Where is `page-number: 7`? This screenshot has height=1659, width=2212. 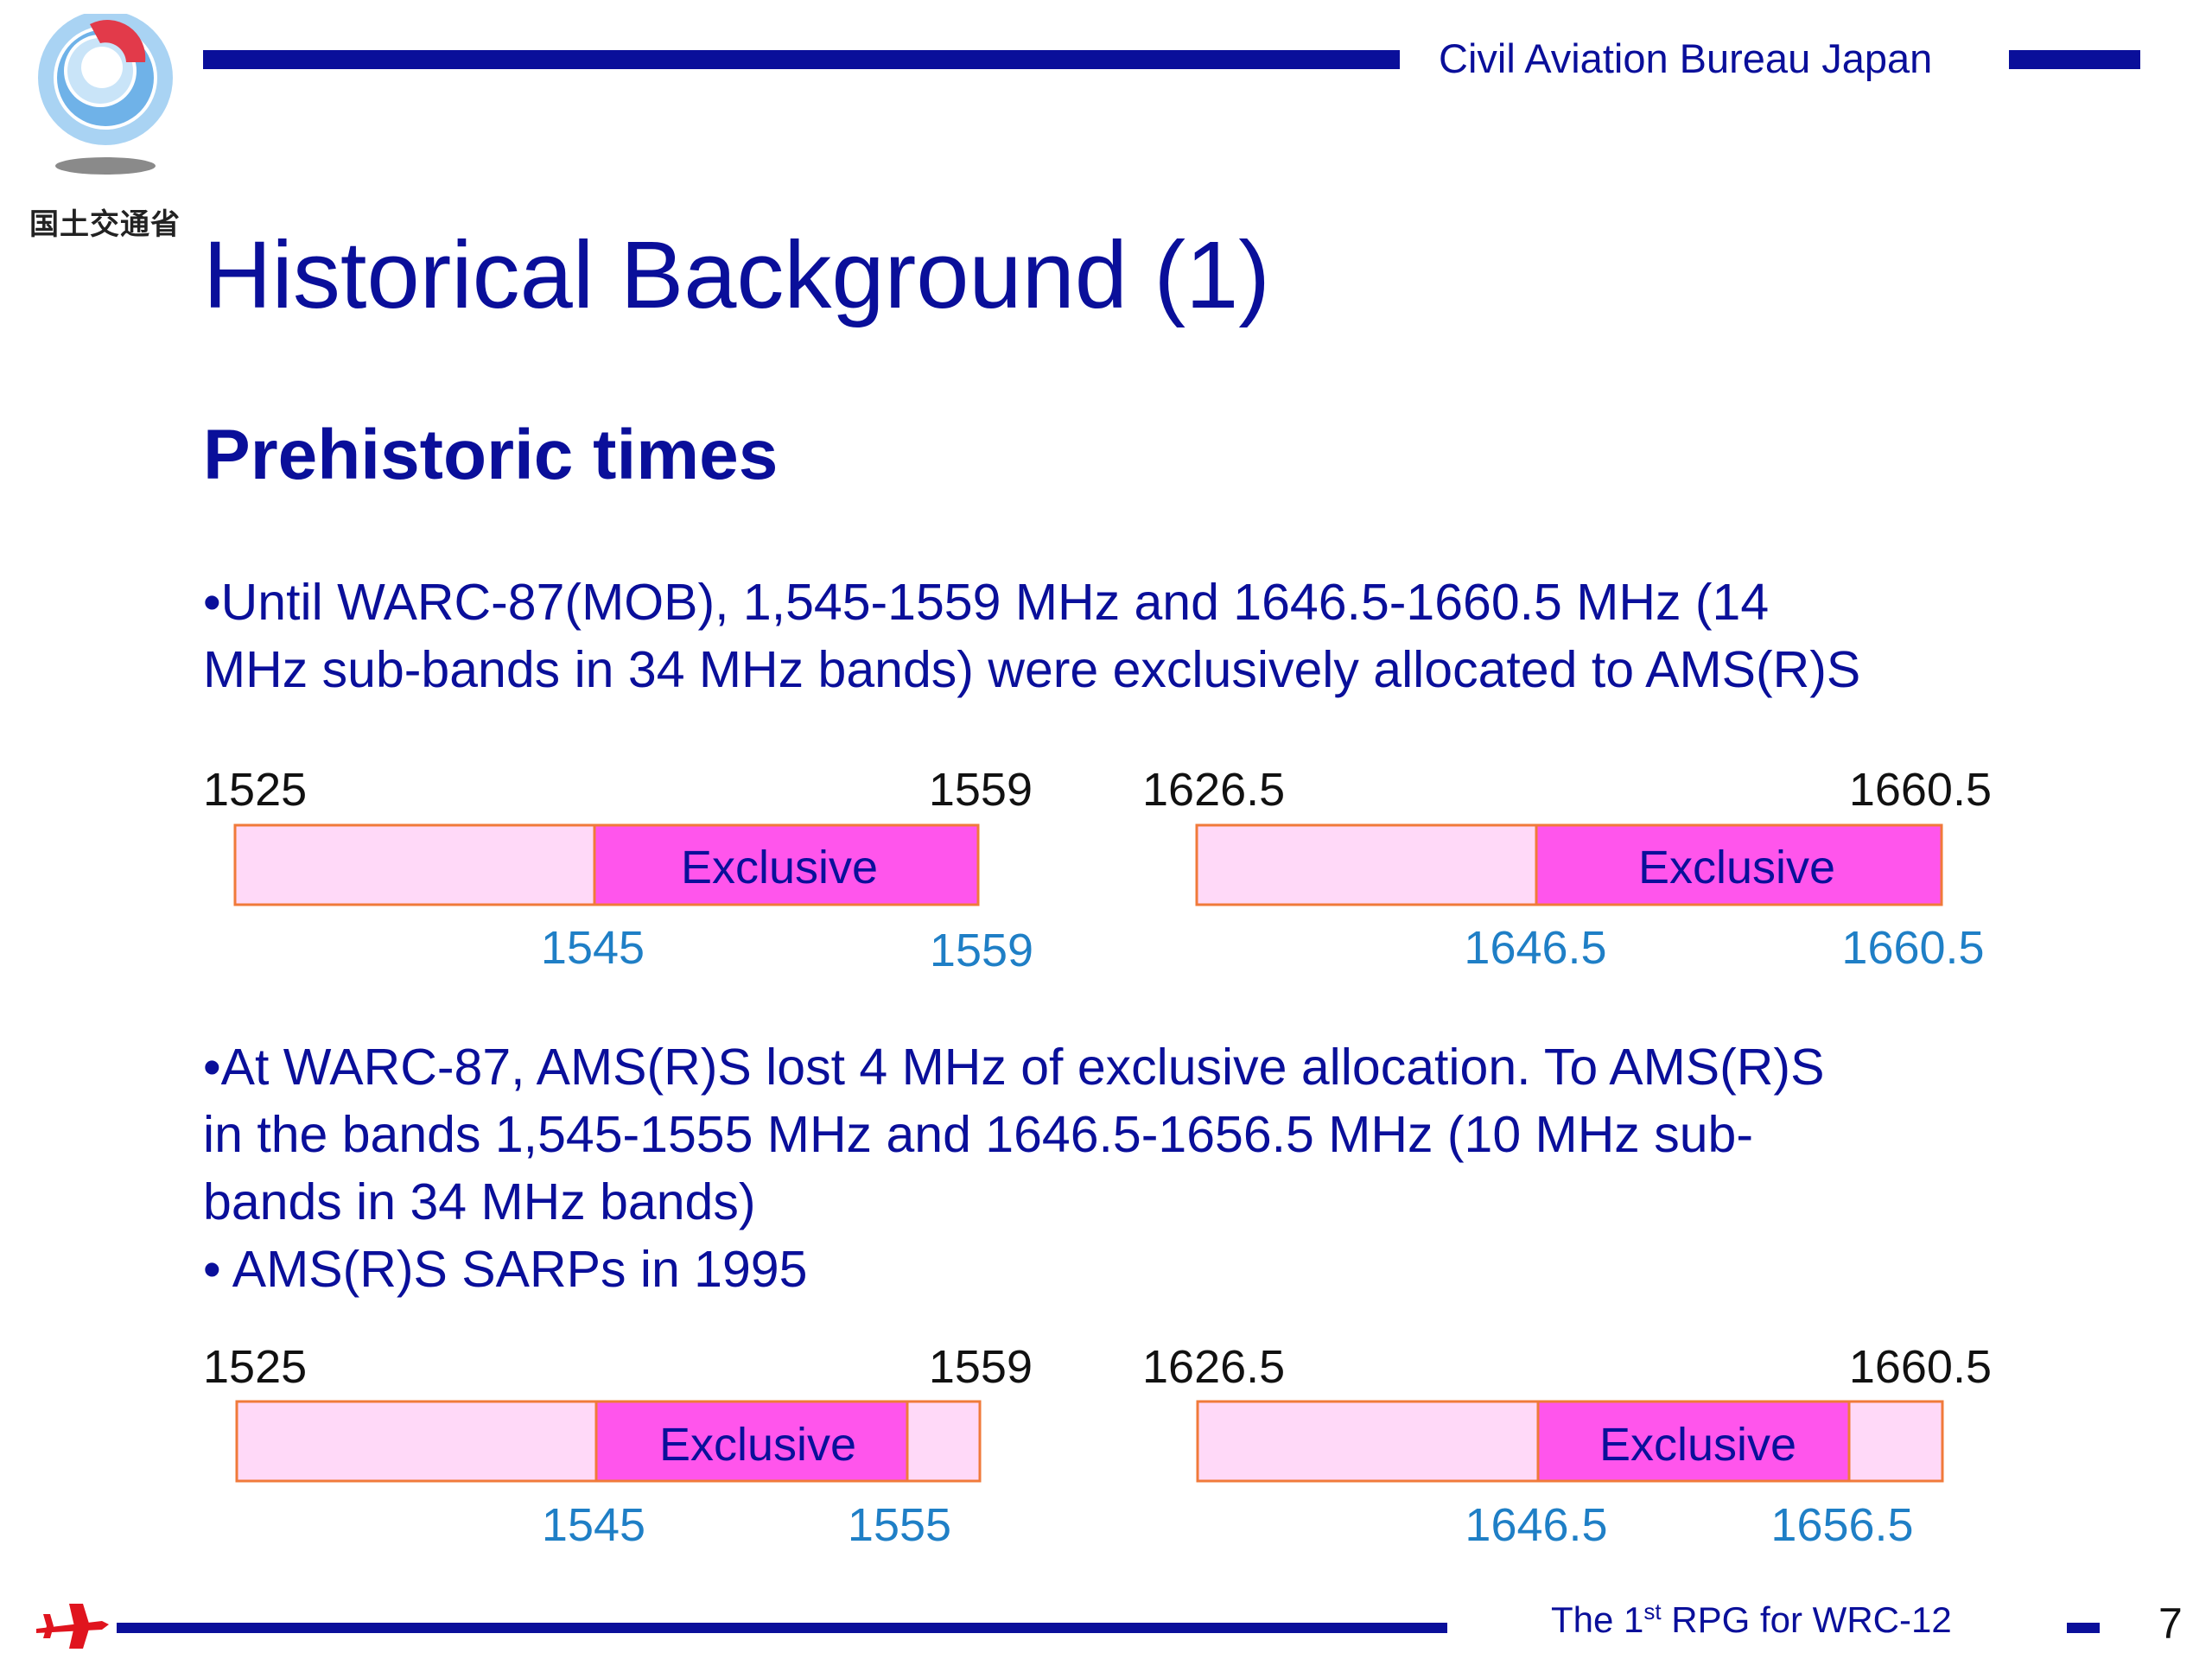
page-number: 7 is located at coordinates (2170, 1623).